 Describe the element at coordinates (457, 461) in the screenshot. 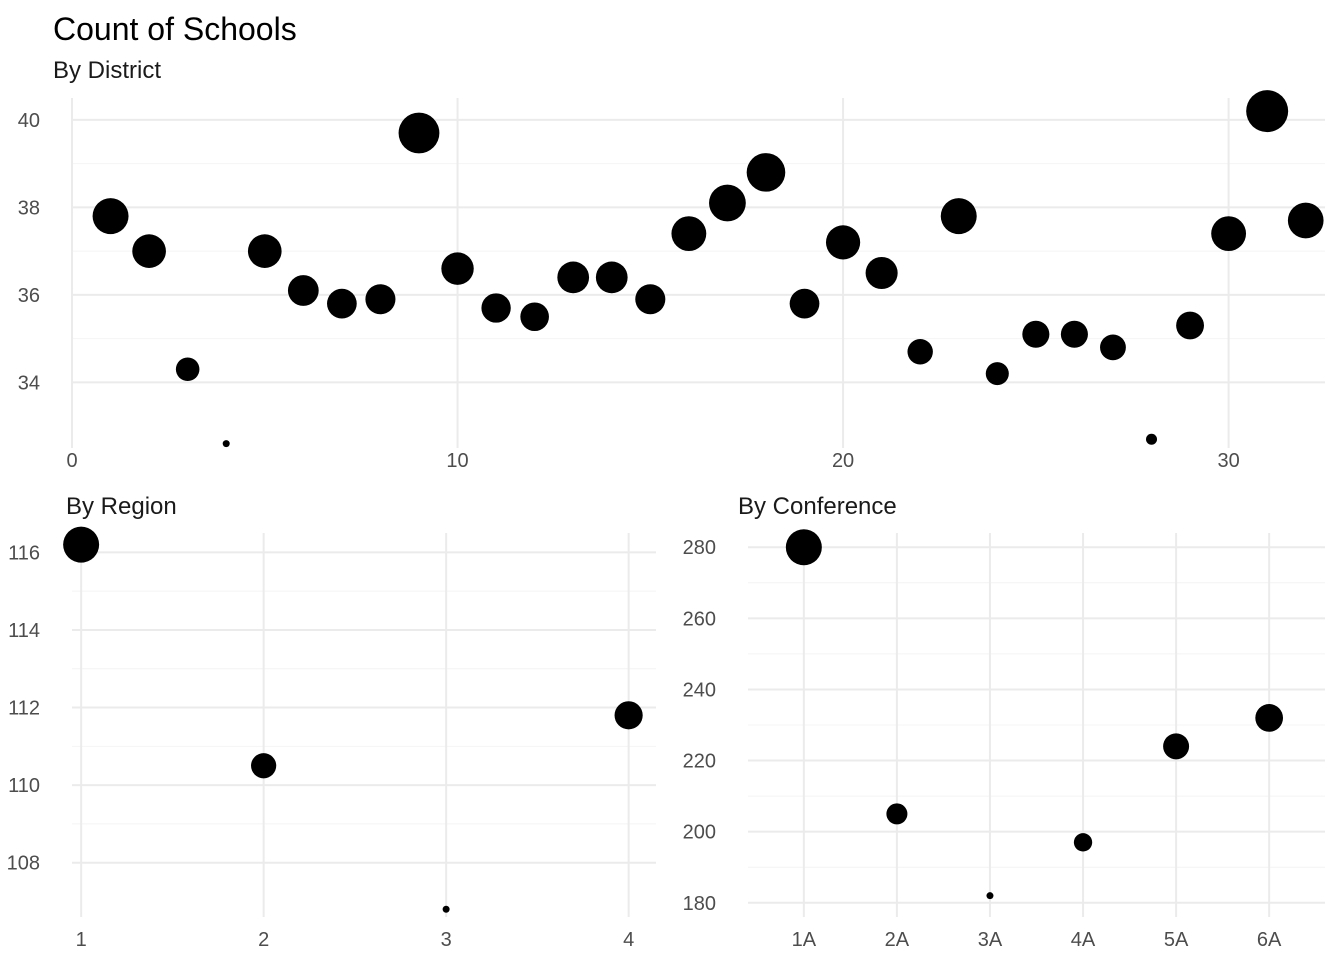

I see `x-tick-label: 10` at that location.